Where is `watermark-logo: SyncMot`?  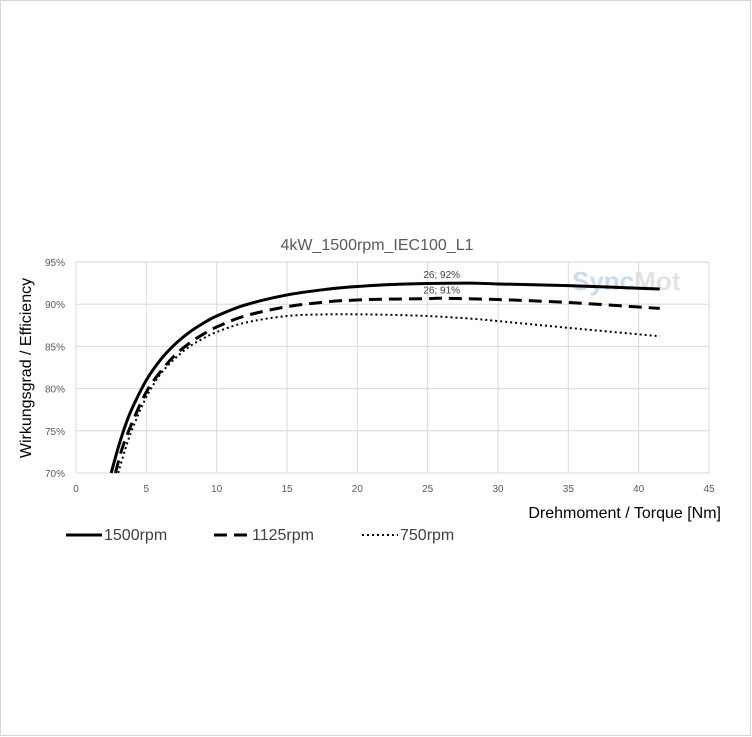 watermark-logo: SyncMot is located at coordinates (626, 281).